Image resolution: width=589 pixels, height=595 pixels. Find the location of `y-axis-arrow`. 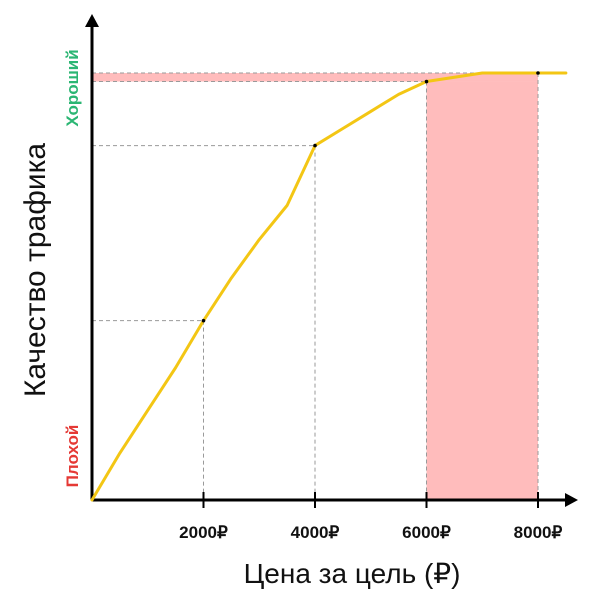

y-axis-arrow is located at coordinates (92, 20).